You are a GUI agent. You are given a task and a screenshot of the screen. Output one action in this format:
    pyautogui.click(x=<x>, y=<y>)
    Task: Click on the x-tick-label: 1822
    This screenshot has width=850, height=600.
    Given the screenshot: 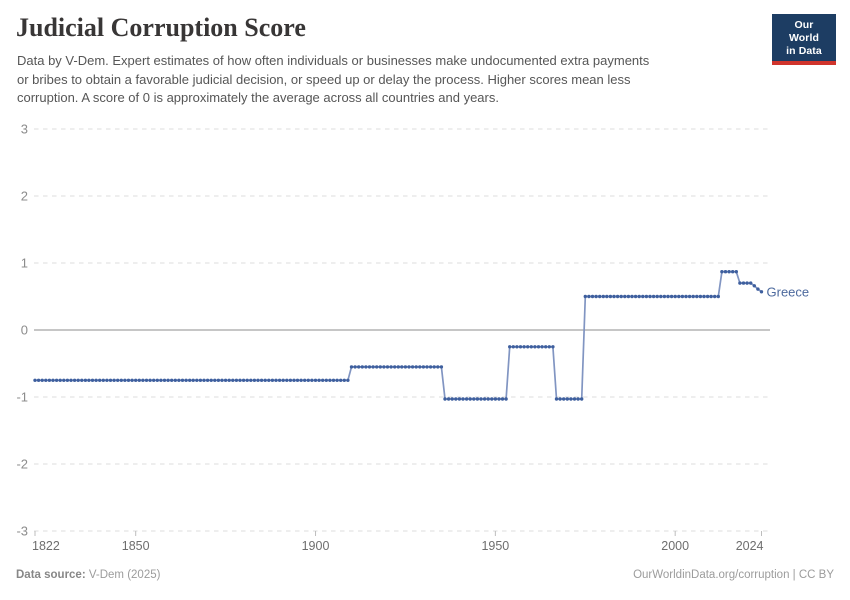 What is the action you would take?
    pyautogui.click(x=46, y=546)
    